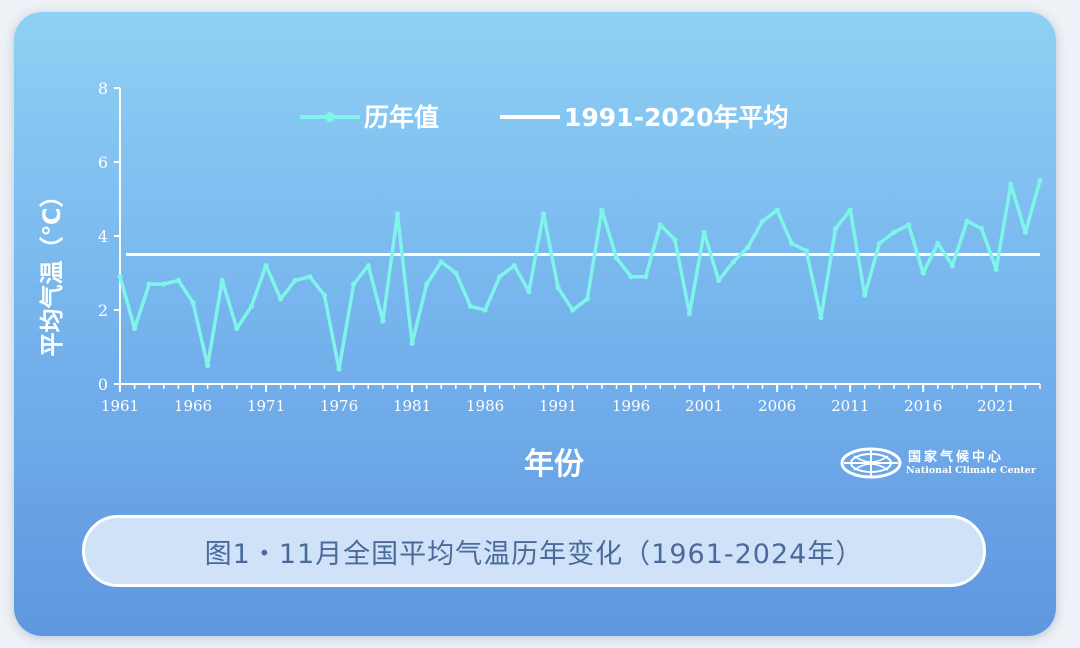 This screenshot has height=648, width=1080. I want to click on y-tick-label: 8, so click(103, 88).